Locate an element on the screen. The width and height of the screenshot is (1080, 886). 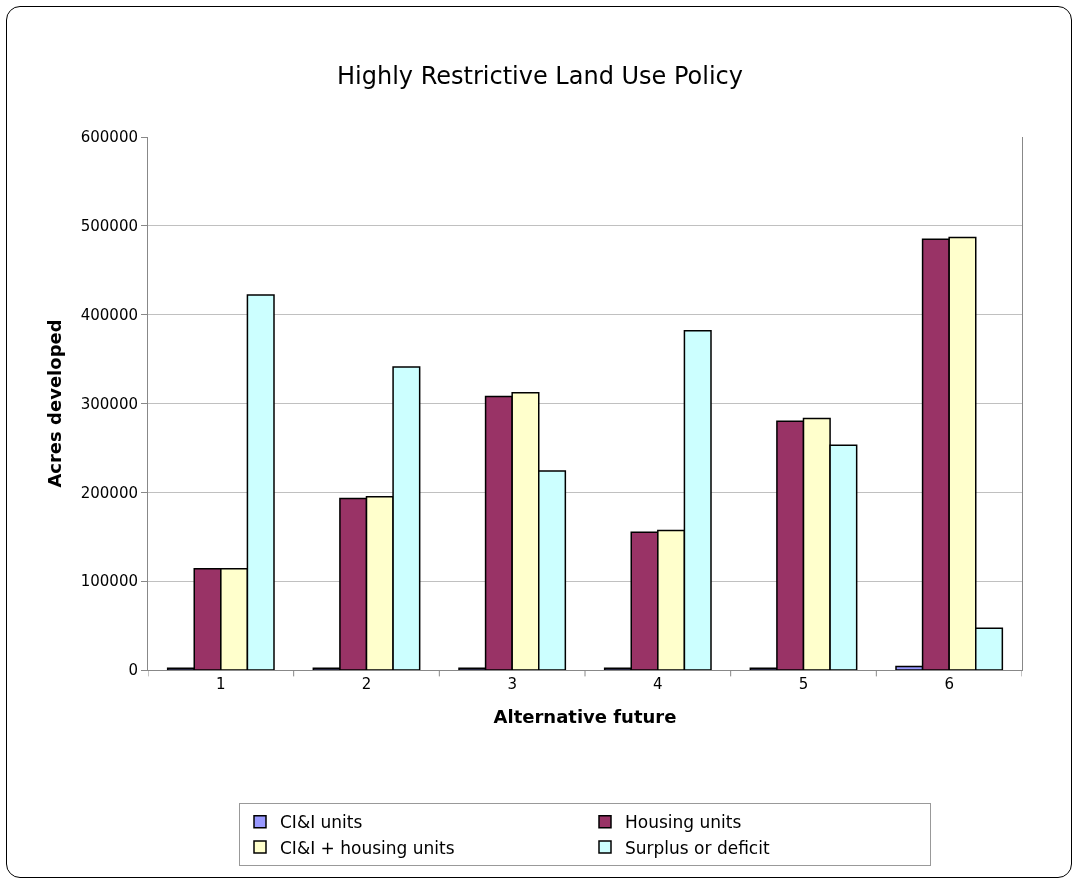
y-tick-label: 600000 is located at coordinates (109, 137).